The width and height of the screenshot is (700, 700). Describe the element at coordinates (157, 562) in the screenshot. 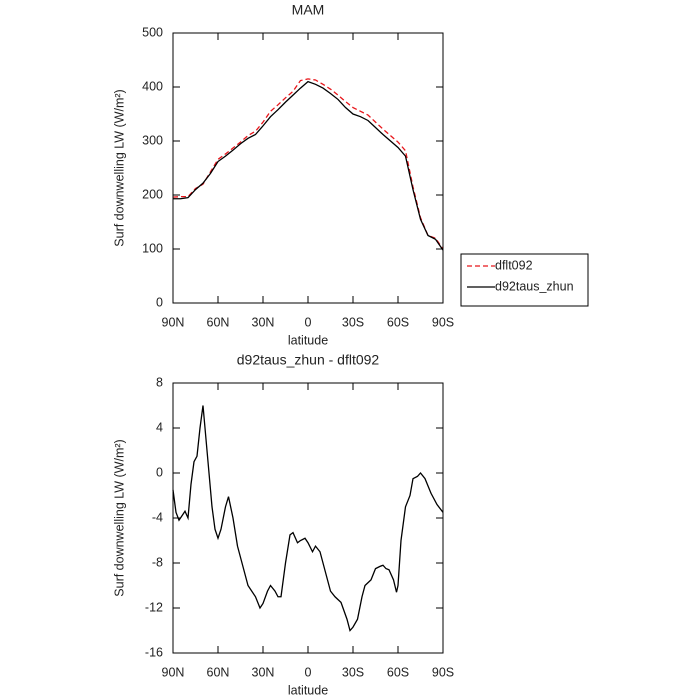

I see `y-tick-label: -8` at that location.